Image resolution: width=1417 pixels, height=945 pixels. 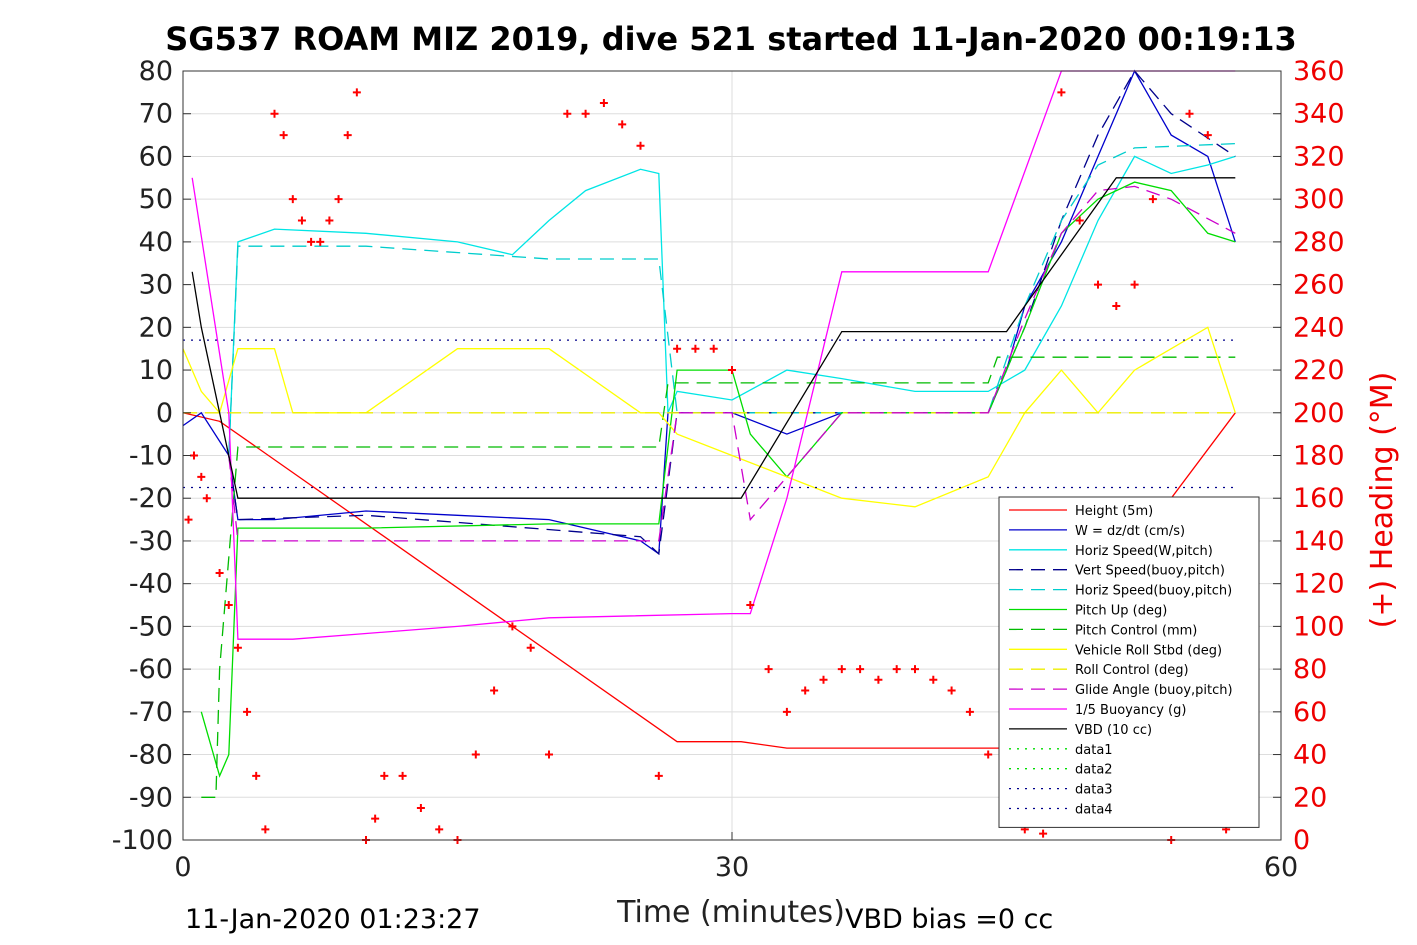 I want to click on left-tick-label: -10, so click(x=151, y=456).